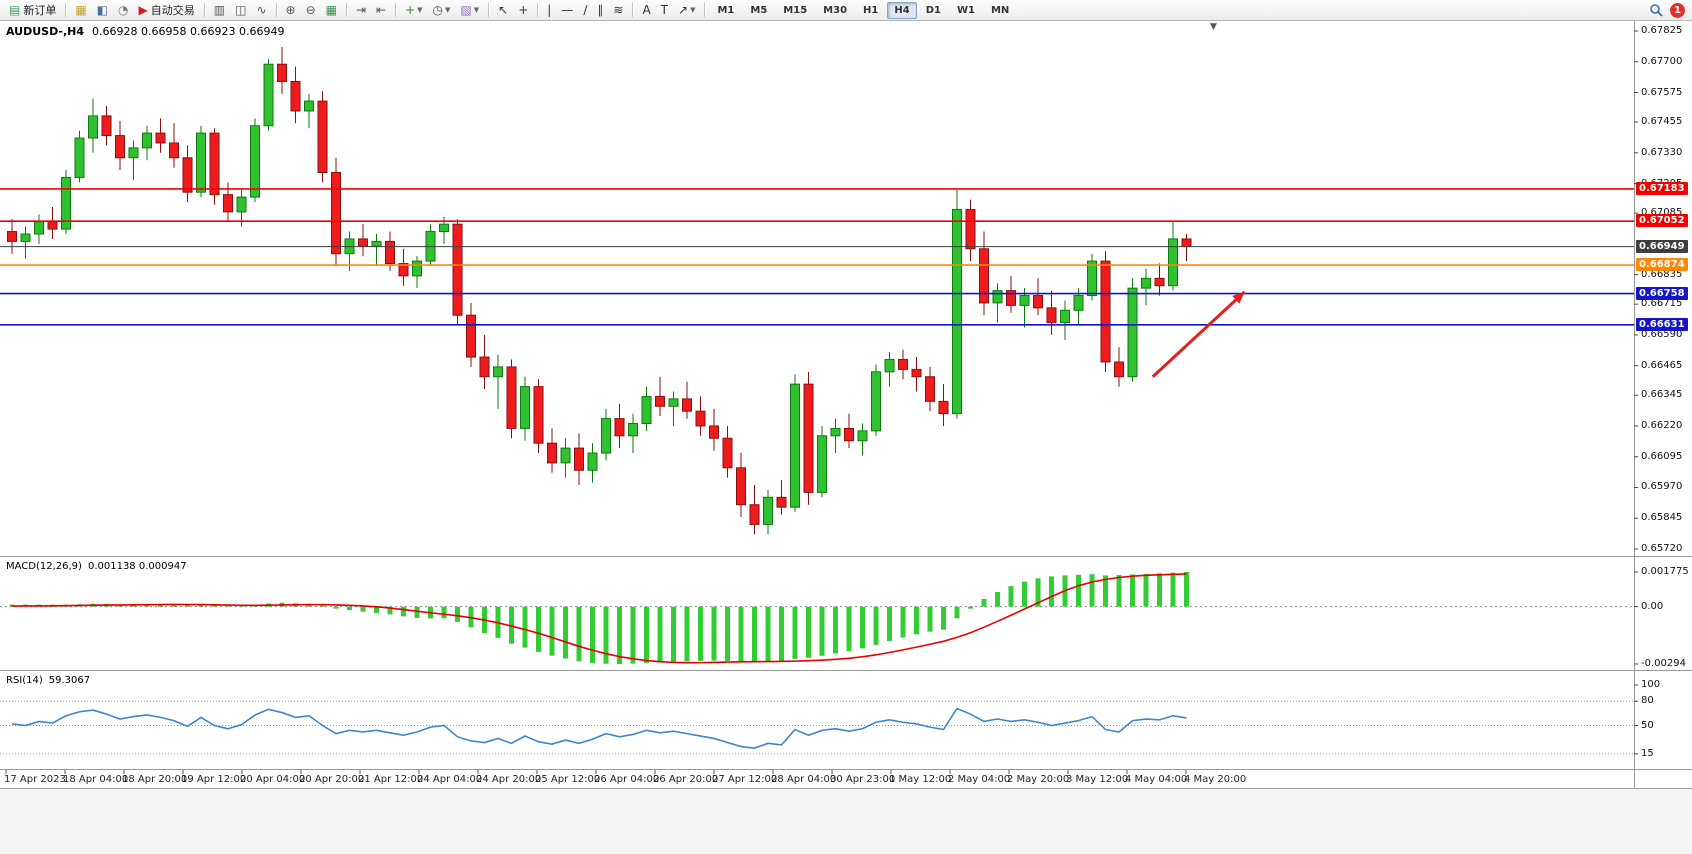 This screenshot has width=1692, height=854. I want to click on data-window-button: ◔, so click(123, 10).